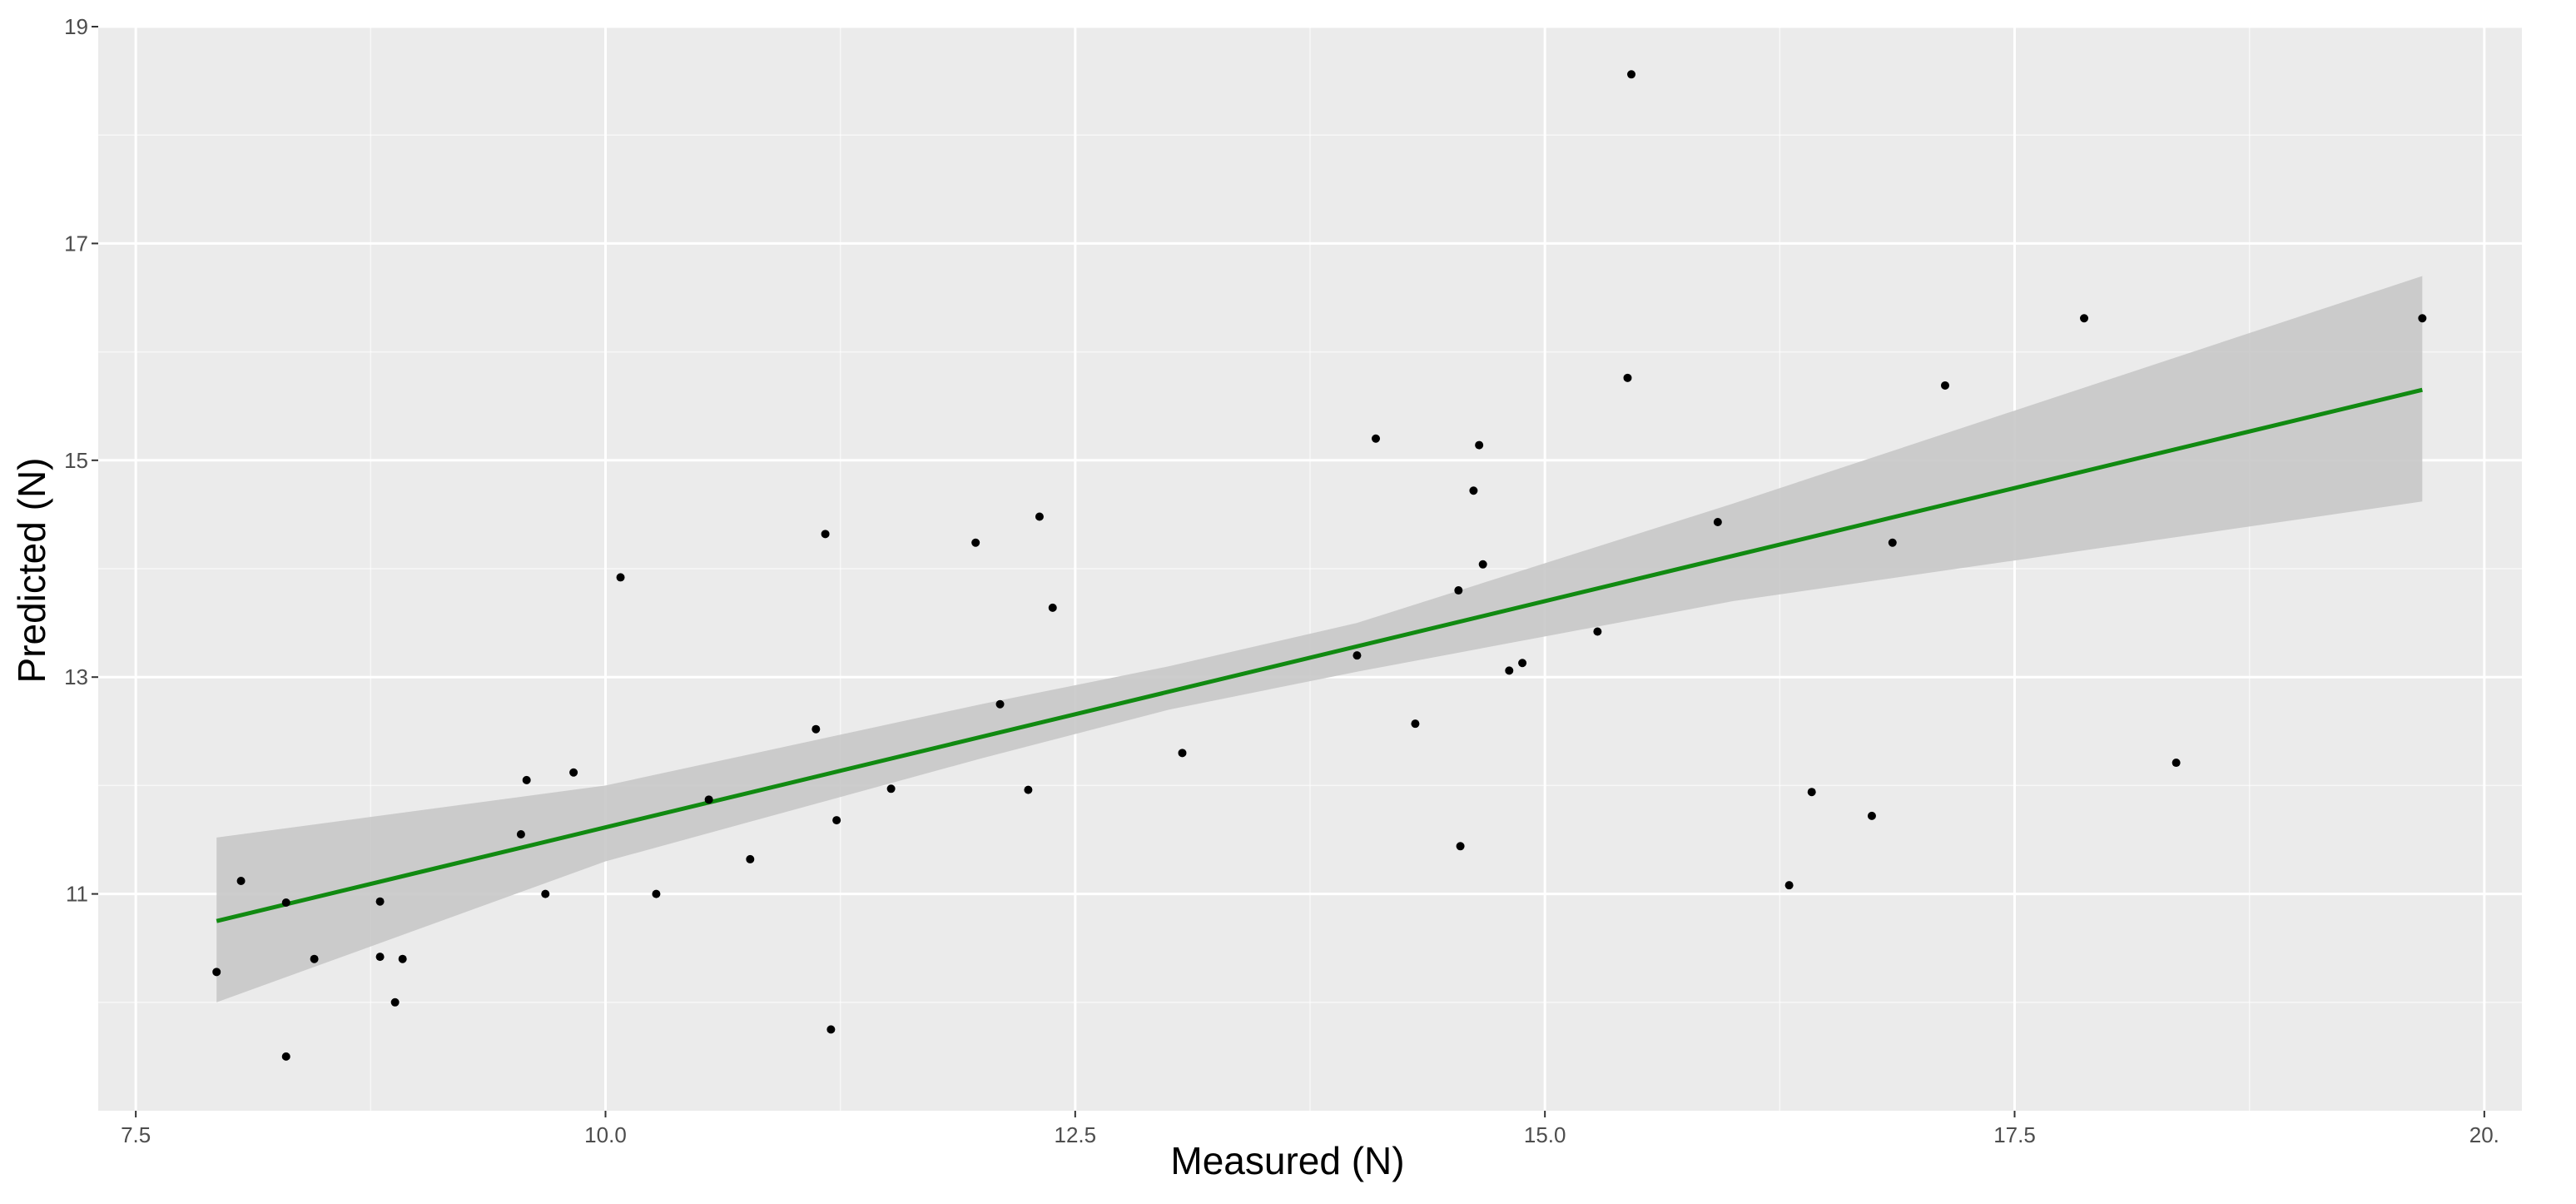  What do you see at coordinates (76, 677) in the screenshot?
I see `y-tick-label: 13` at bounding box center [76, 677].